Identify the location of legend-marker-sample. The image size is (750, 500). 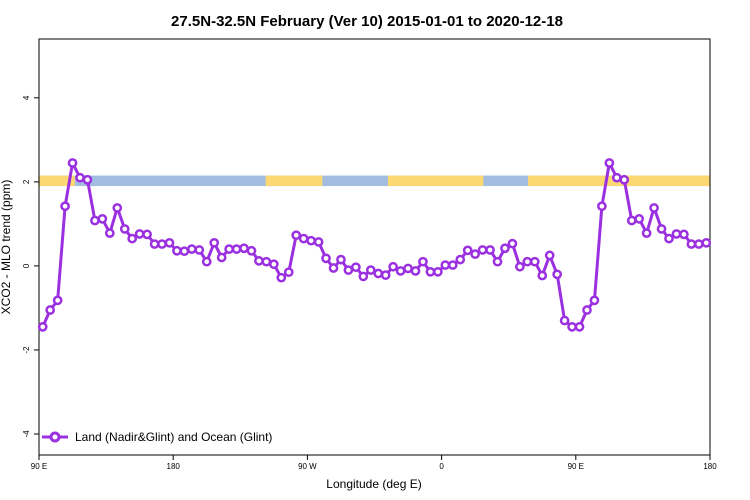
(55, 437).